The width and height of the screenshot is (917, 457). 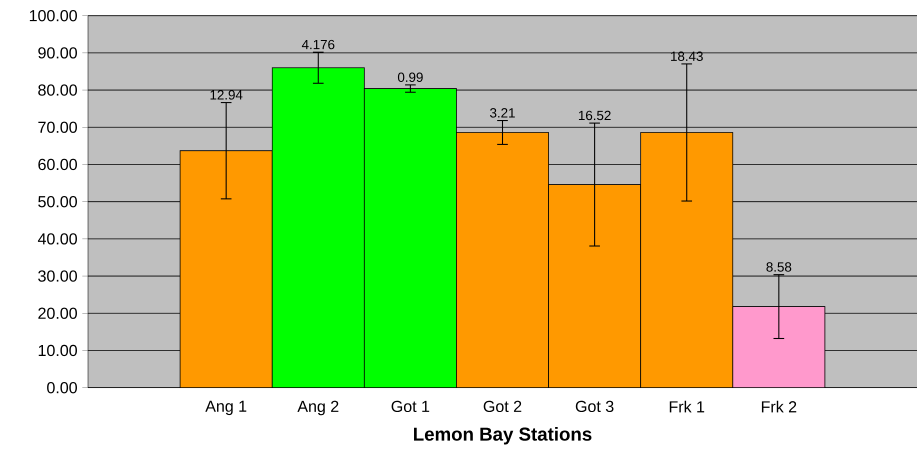 What do you see at coordinates (57, 53) in the screenshot?
I see `y-tick-label: 90.00` at bounding box center [57, 53].